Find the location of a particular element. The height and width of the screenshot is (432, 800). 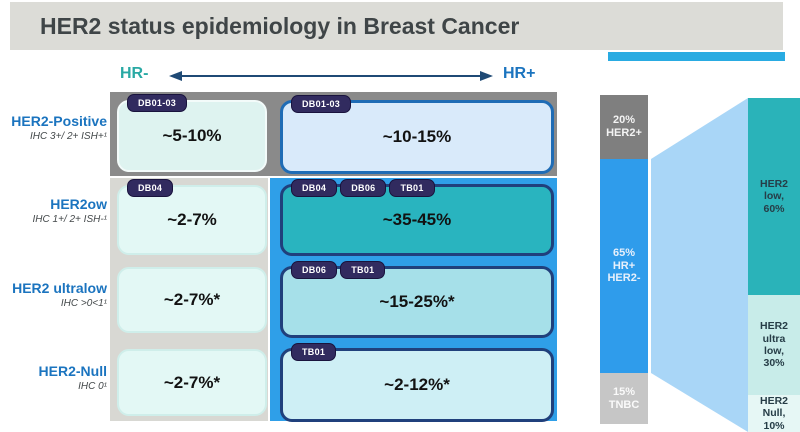

cell-her2positive-hrneg: DB01-03 ~5-10% is located at coordinates (192, 133).